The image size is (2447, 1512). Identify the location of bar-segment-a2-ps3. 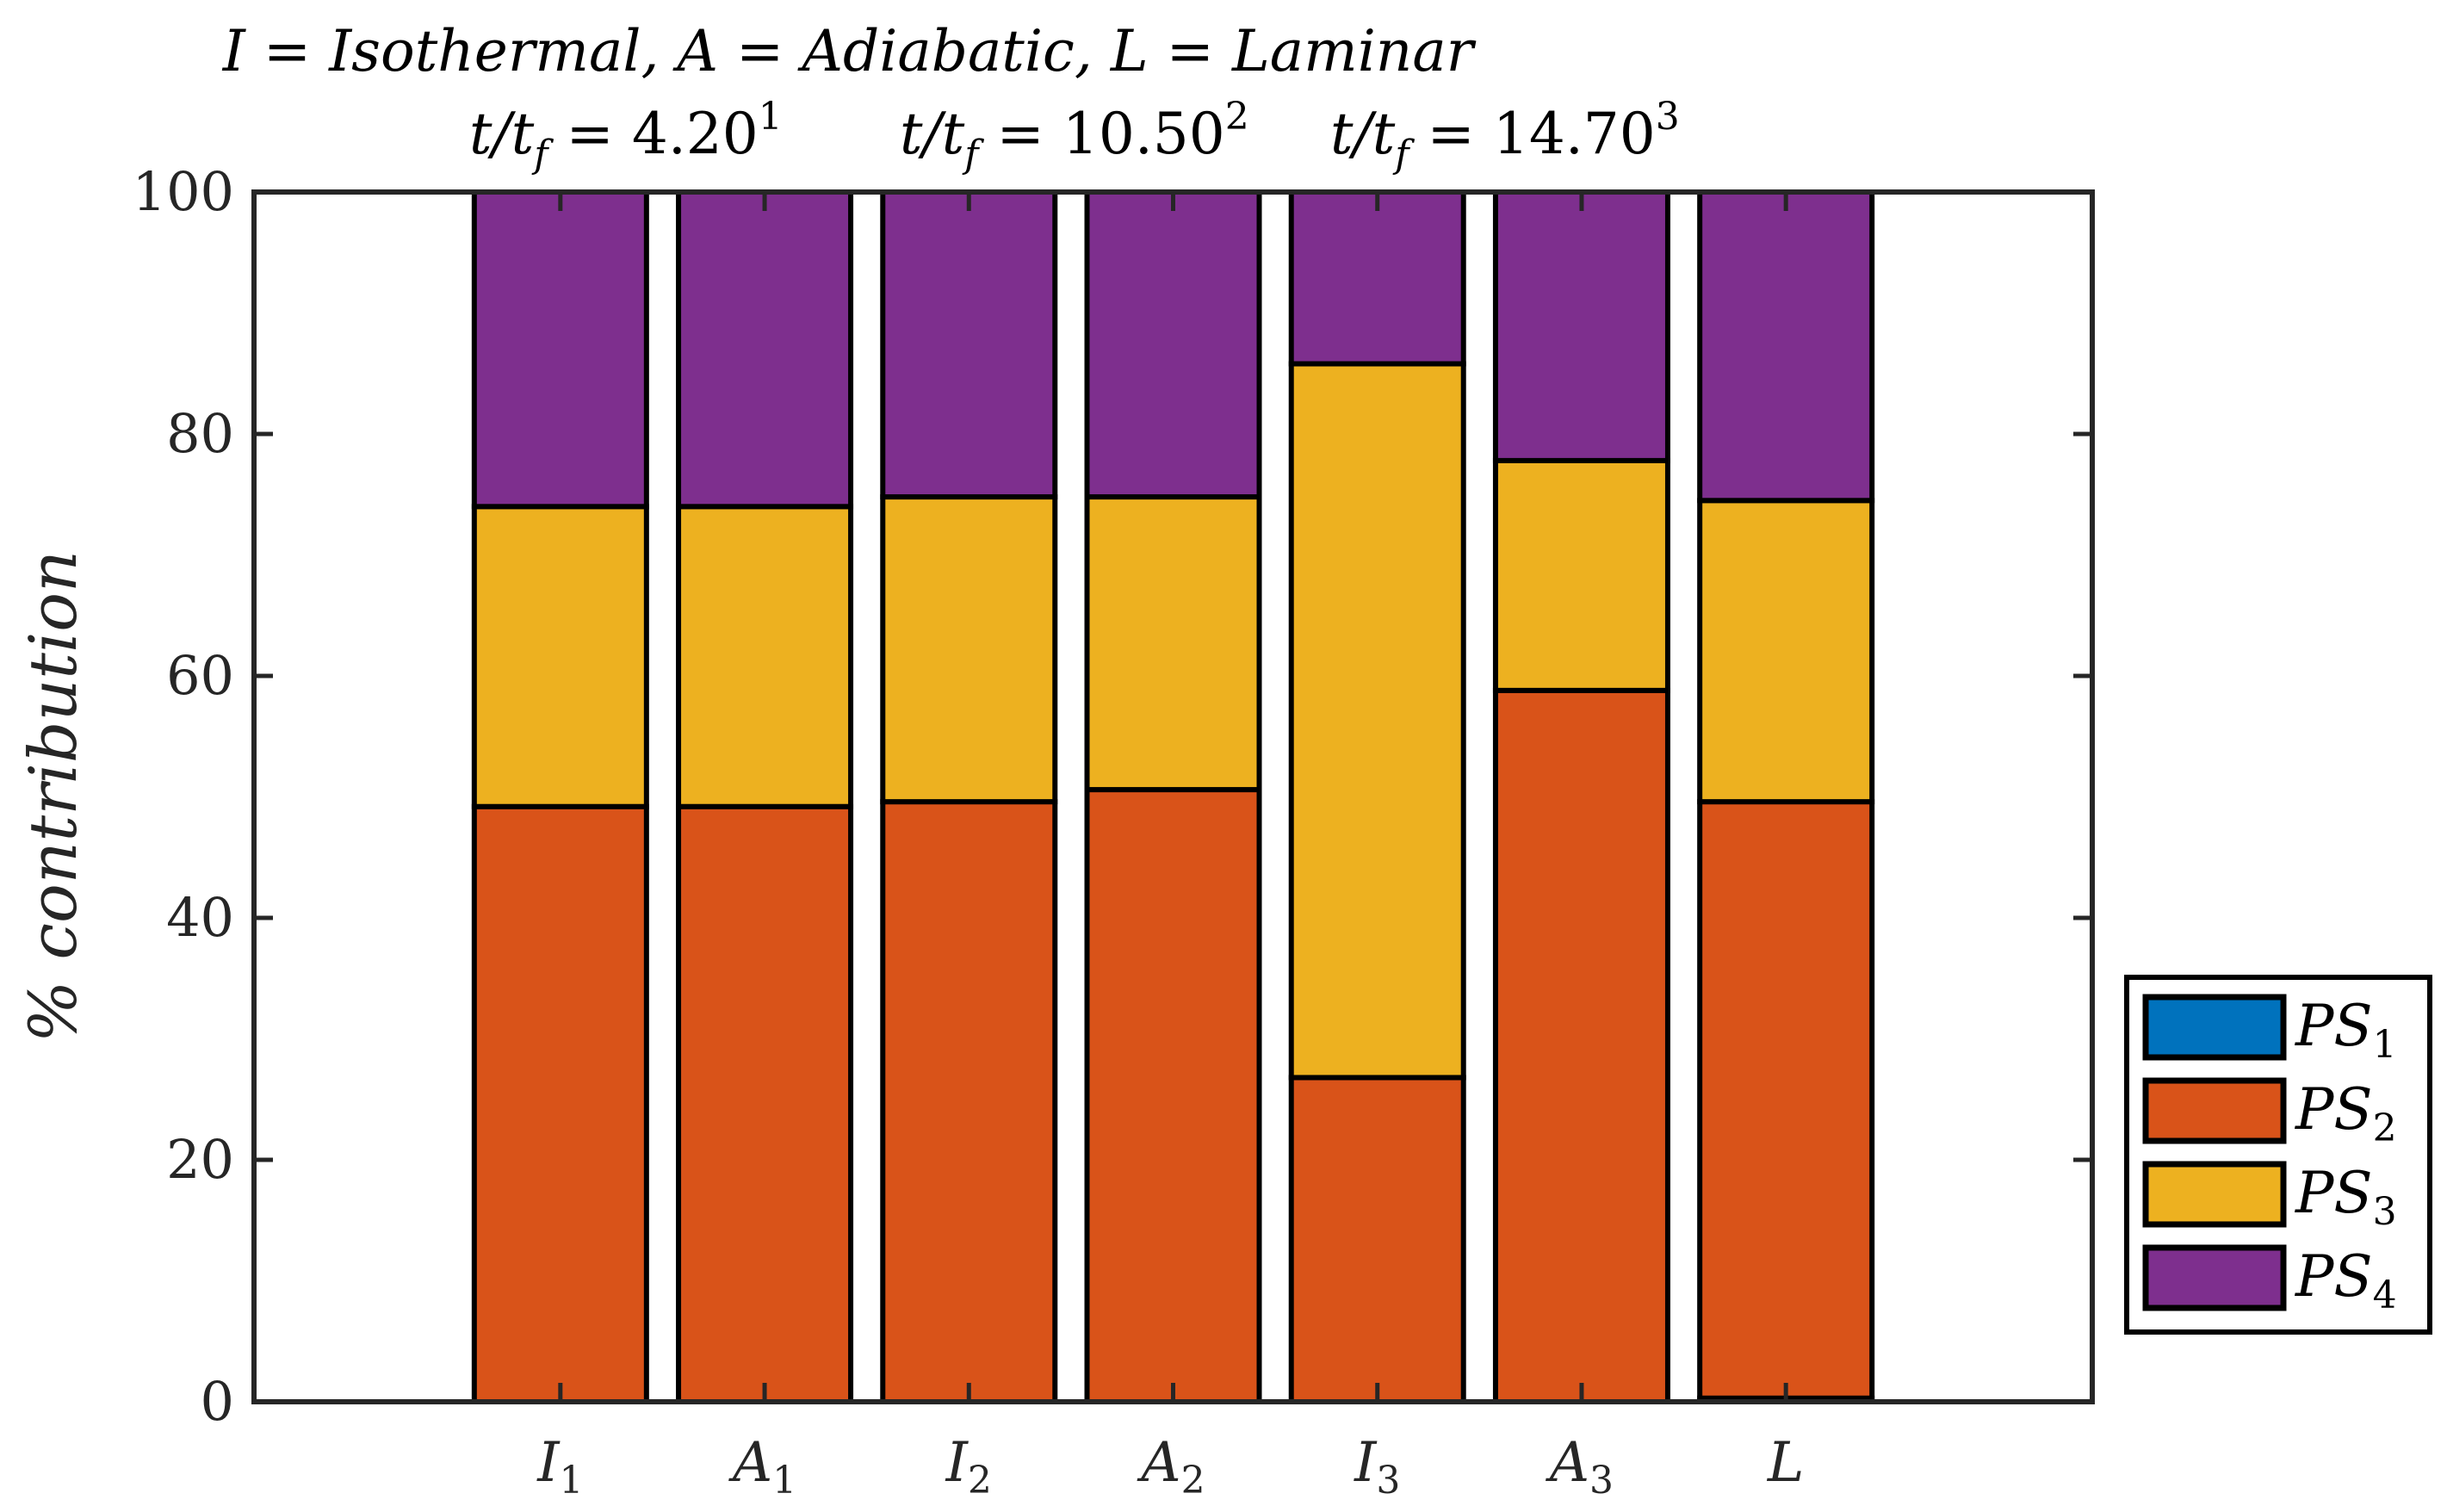
(1173, 643).